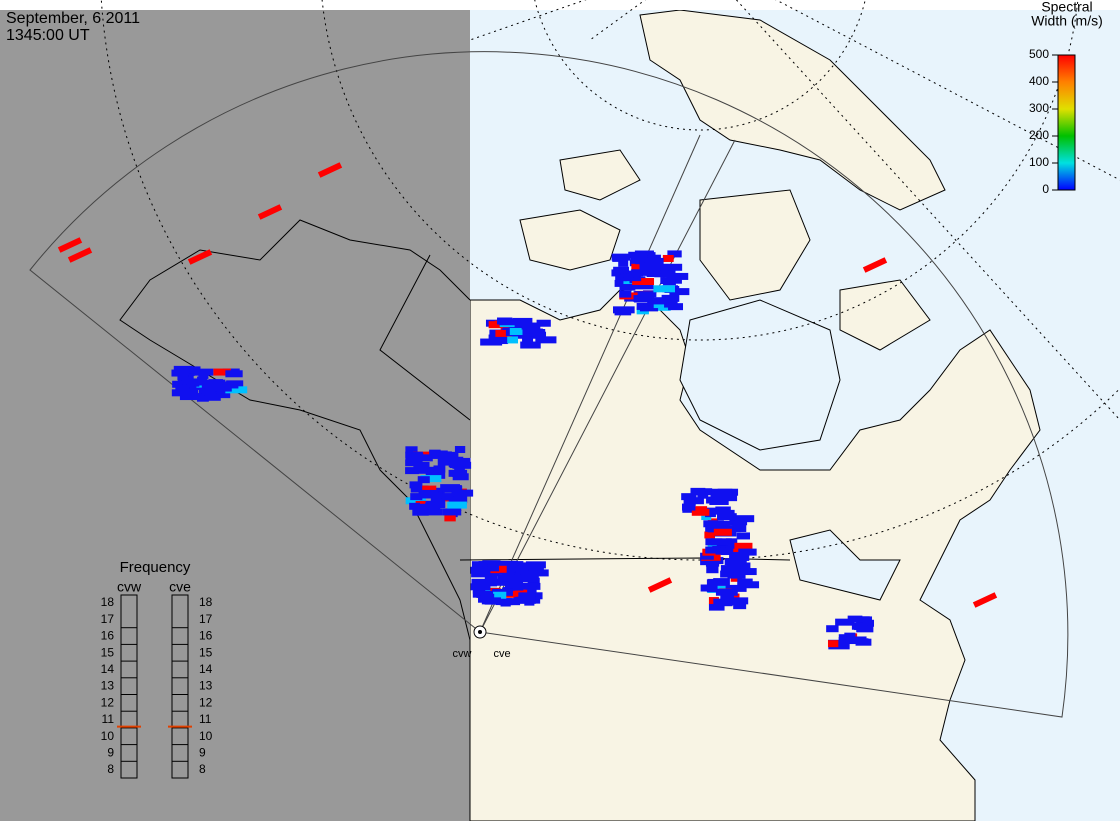  Describe the element at coordinates (1039, 54) in the screenshot. I see `colorbar-tick-label: 500` at that location.